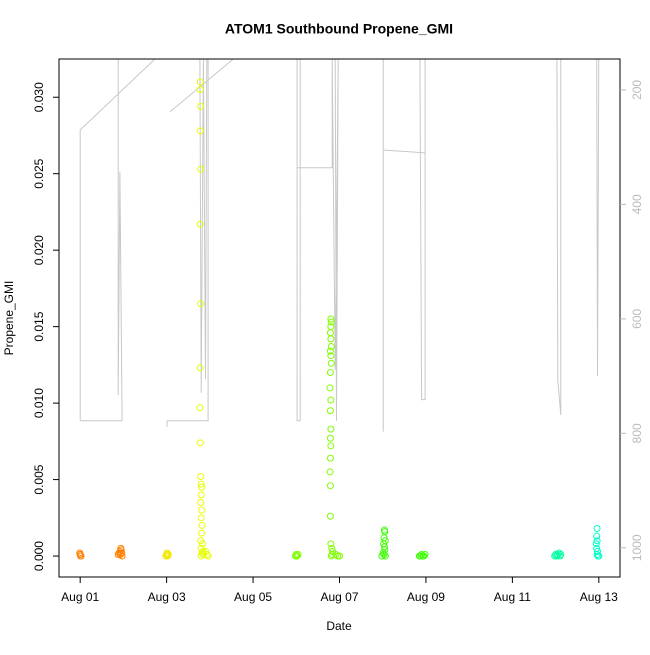 The width and height of the screenshot is (650, 655). I want to click on y-tick-label: 0.015, so click(39, 326).